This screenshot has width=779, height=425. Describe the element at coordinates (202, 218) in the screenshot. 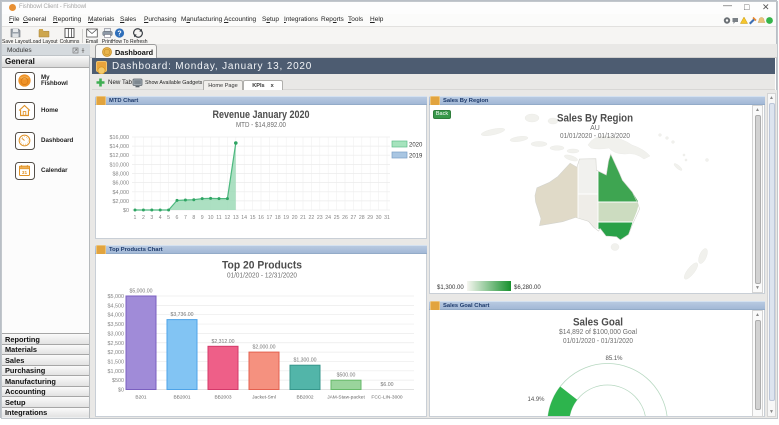

I see `svg-text: 9` at that location.